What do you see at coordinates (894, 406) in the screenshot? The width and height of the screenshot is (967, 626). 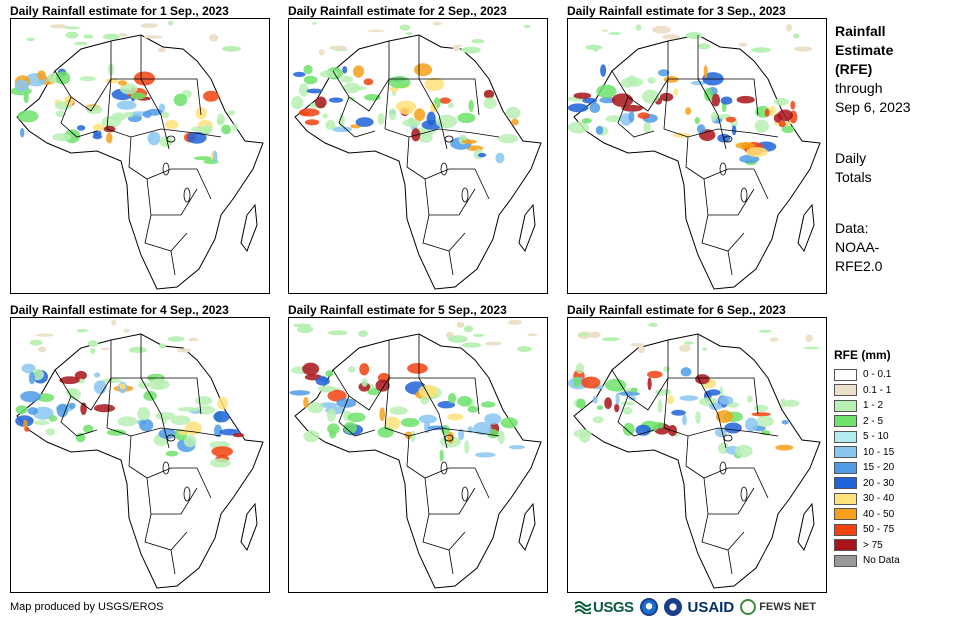 I see `legend-item: 1 - 2` at bounding box center [894, 406].